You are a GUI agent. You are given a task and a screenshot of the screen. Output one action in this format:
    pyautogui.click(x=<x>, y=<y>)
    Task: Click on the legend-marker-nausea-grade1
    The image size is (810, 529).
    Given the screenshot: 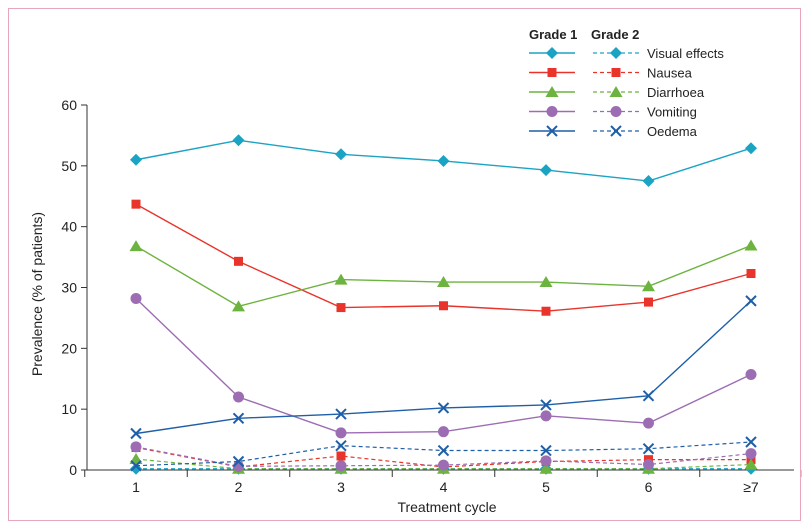 What is the action you would take?
    pyautogui.click(x=552, y=72)
    